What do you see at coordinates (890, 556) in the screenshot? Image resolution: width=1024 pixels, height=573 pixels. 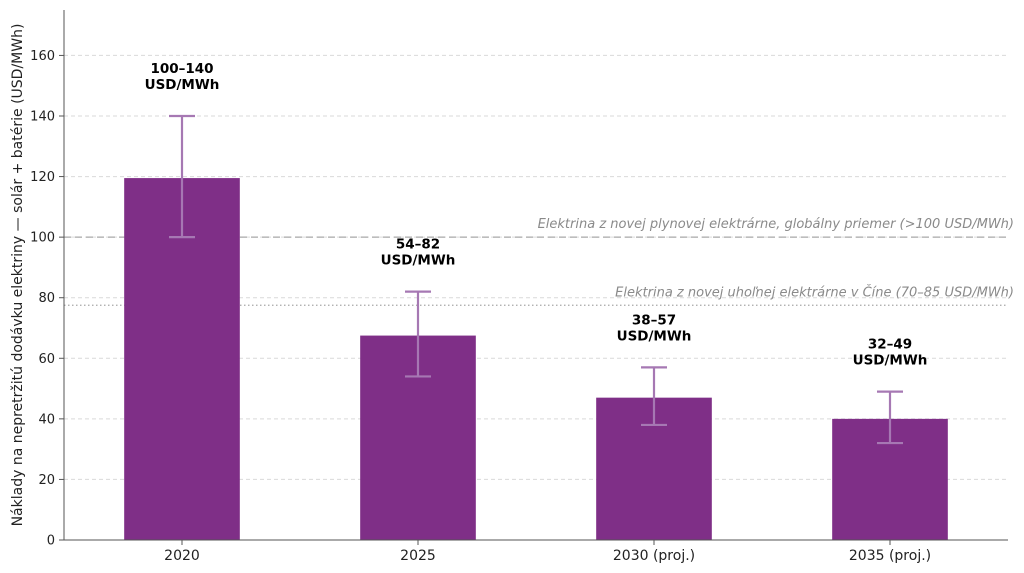 I see `x-tick-label: 2035 (proj.)` at bounding box center [890, 556].